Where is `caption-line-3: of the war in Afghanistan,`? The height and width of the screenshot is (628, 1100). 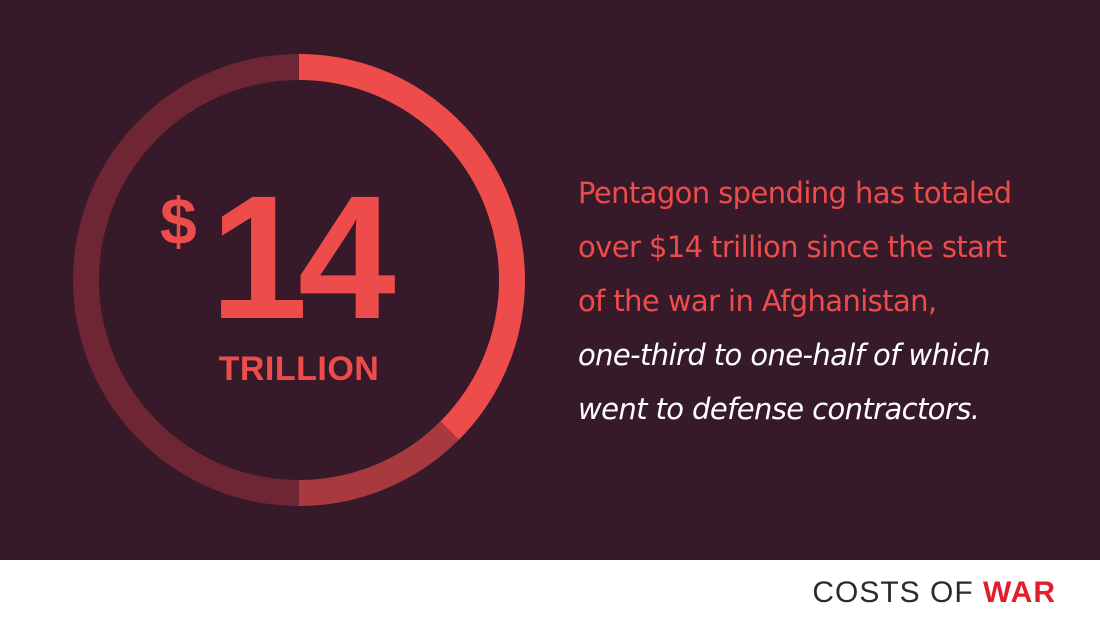 caption-line-3: of the war in Afghanistan, is located at coordinates (757, 301).